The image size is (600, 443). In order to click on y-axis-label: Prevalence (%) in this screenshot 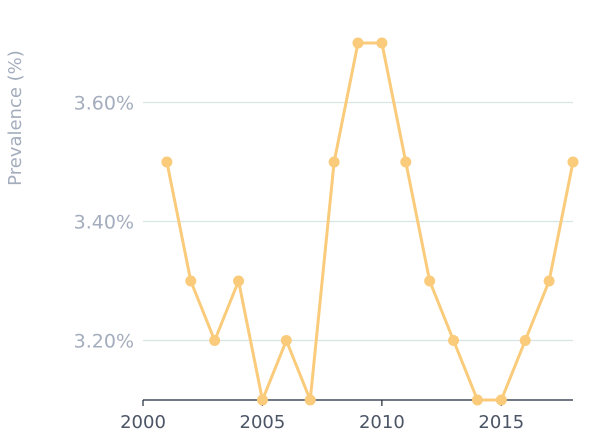, I will do `click(15, 118)`.